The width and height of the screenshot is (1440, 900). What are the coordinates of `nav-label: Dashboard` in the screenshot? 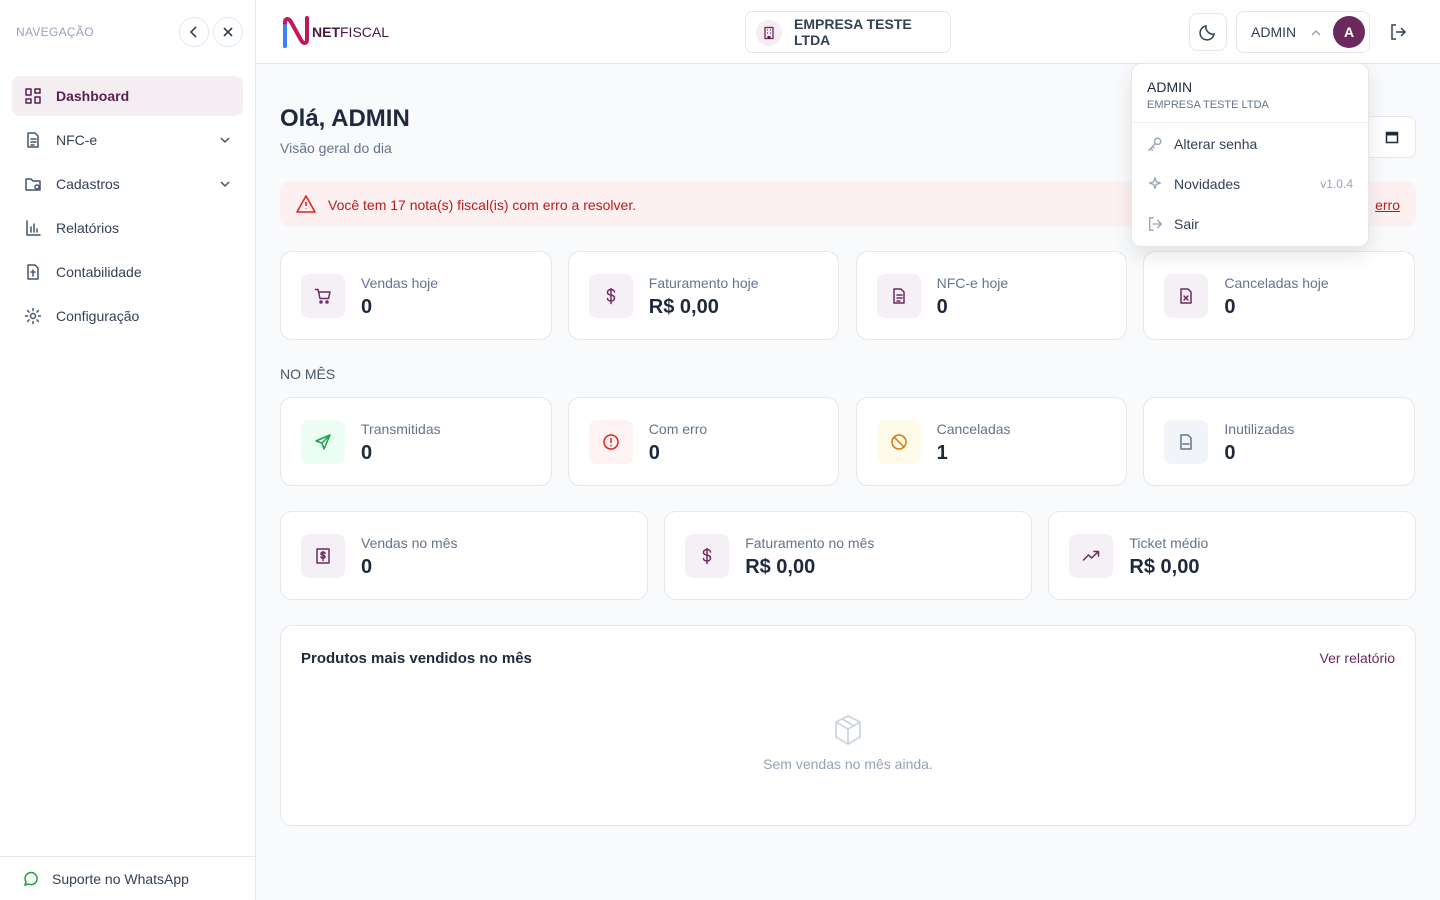 It's located at (93, 96).